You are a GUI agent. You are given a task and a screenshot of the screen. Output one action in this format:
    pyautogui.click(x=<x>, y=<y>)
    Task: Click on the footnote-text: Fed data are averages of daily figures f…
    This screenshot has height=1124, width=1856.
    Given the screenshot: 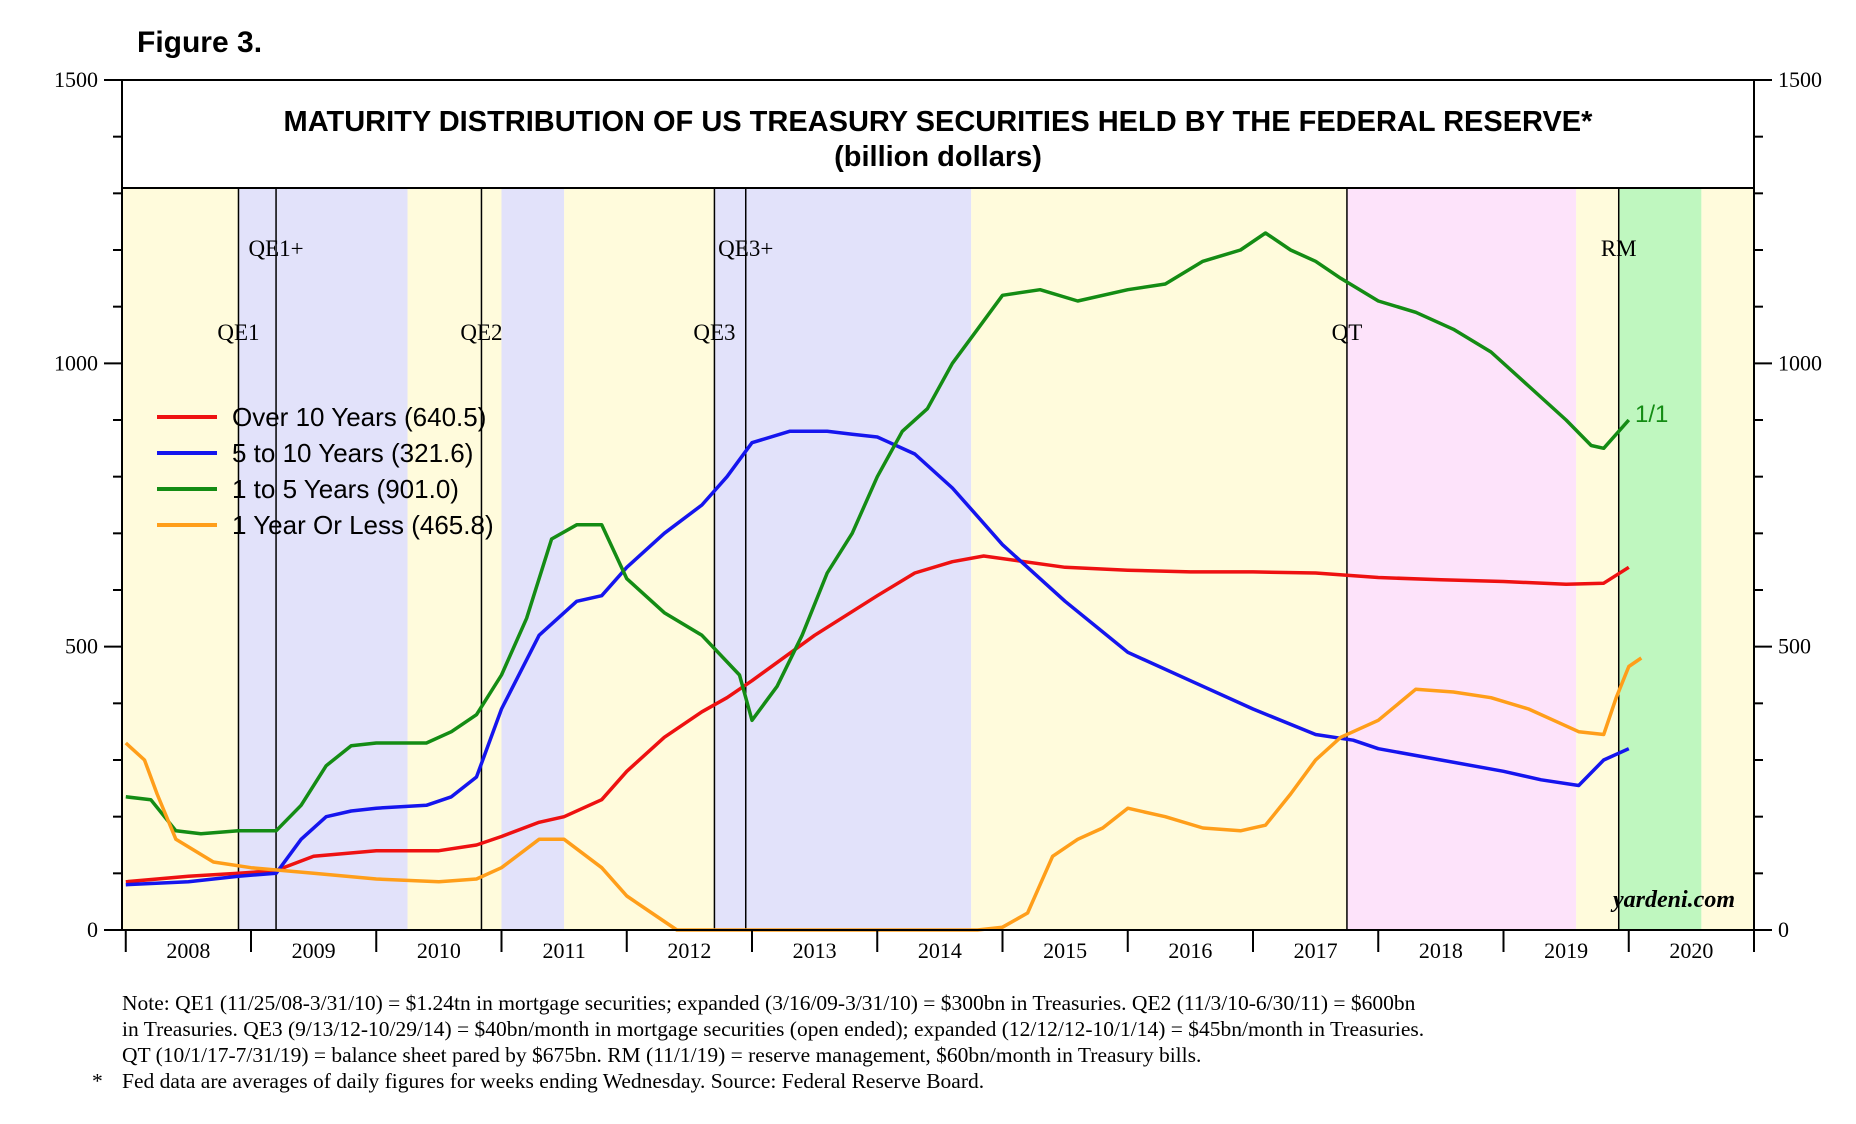 What is the action you would take?
    pyautogui.click(x=553, y=1081)
    